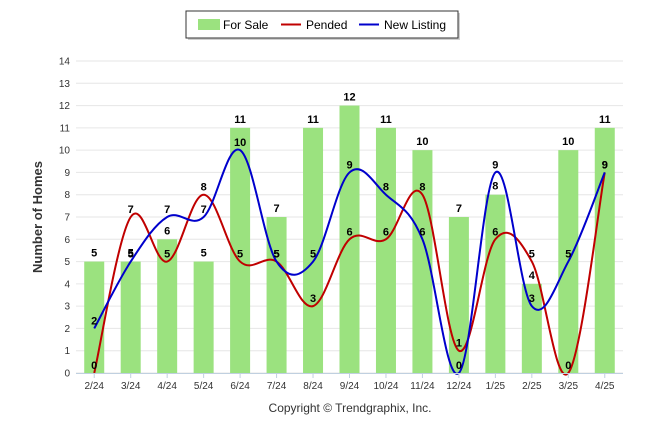 The image size is (646, 439). What do you see at coordinates (67, 329) in the screenshot?
I see `y-tick-label: 2` at bounding box center [67, 329].